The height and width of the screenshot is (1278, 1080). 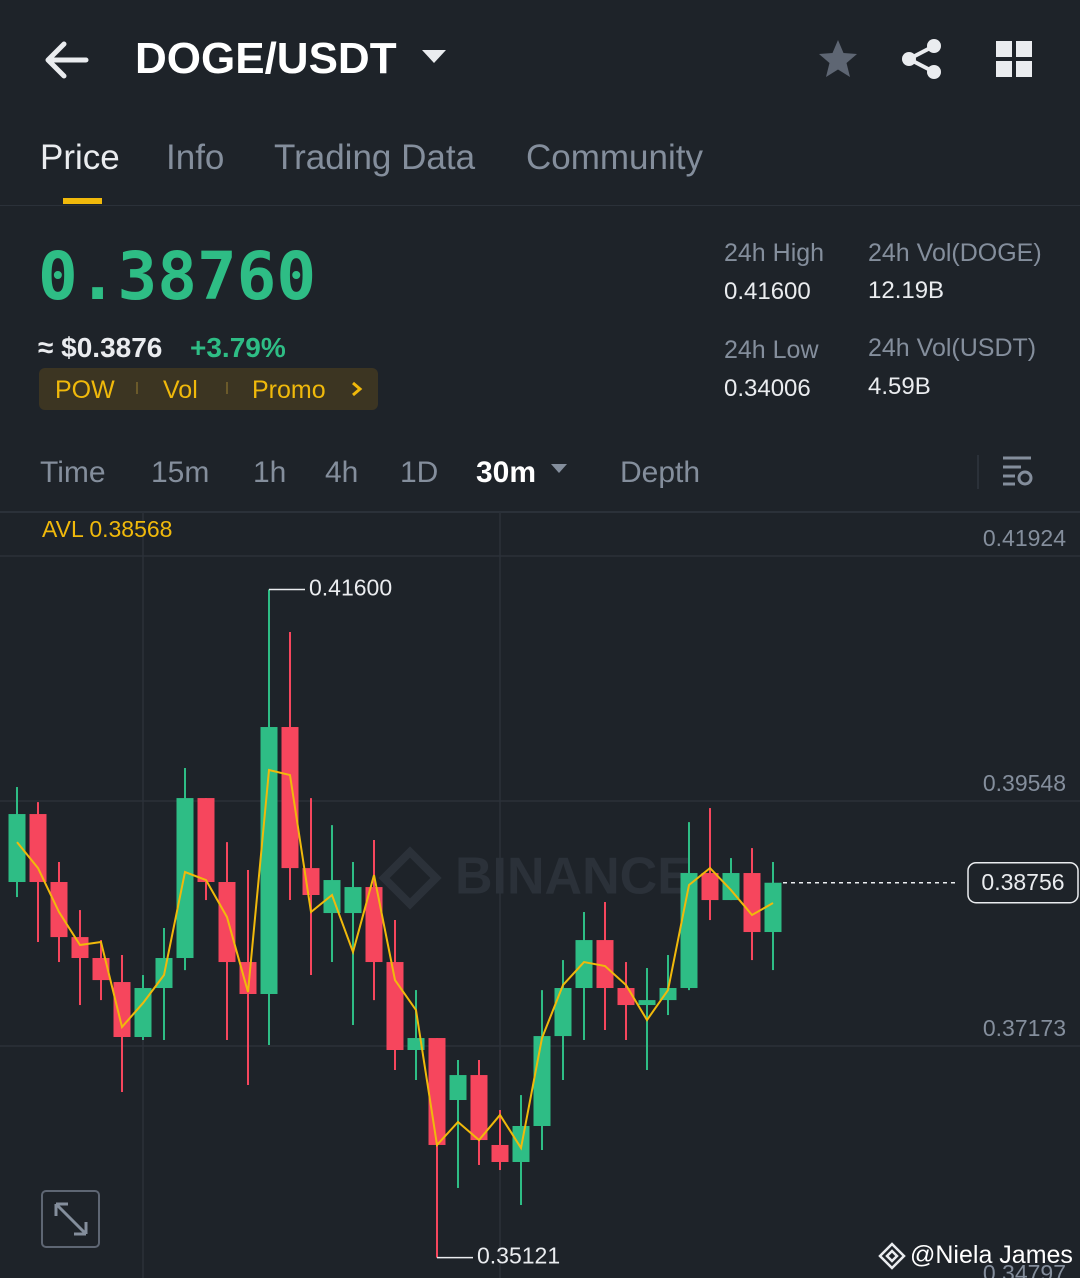 What do you see at coordinates (518, 1256) in the screenshot?
I see `low-marker-label: 0.35121` at bounding box center [518, 1256].